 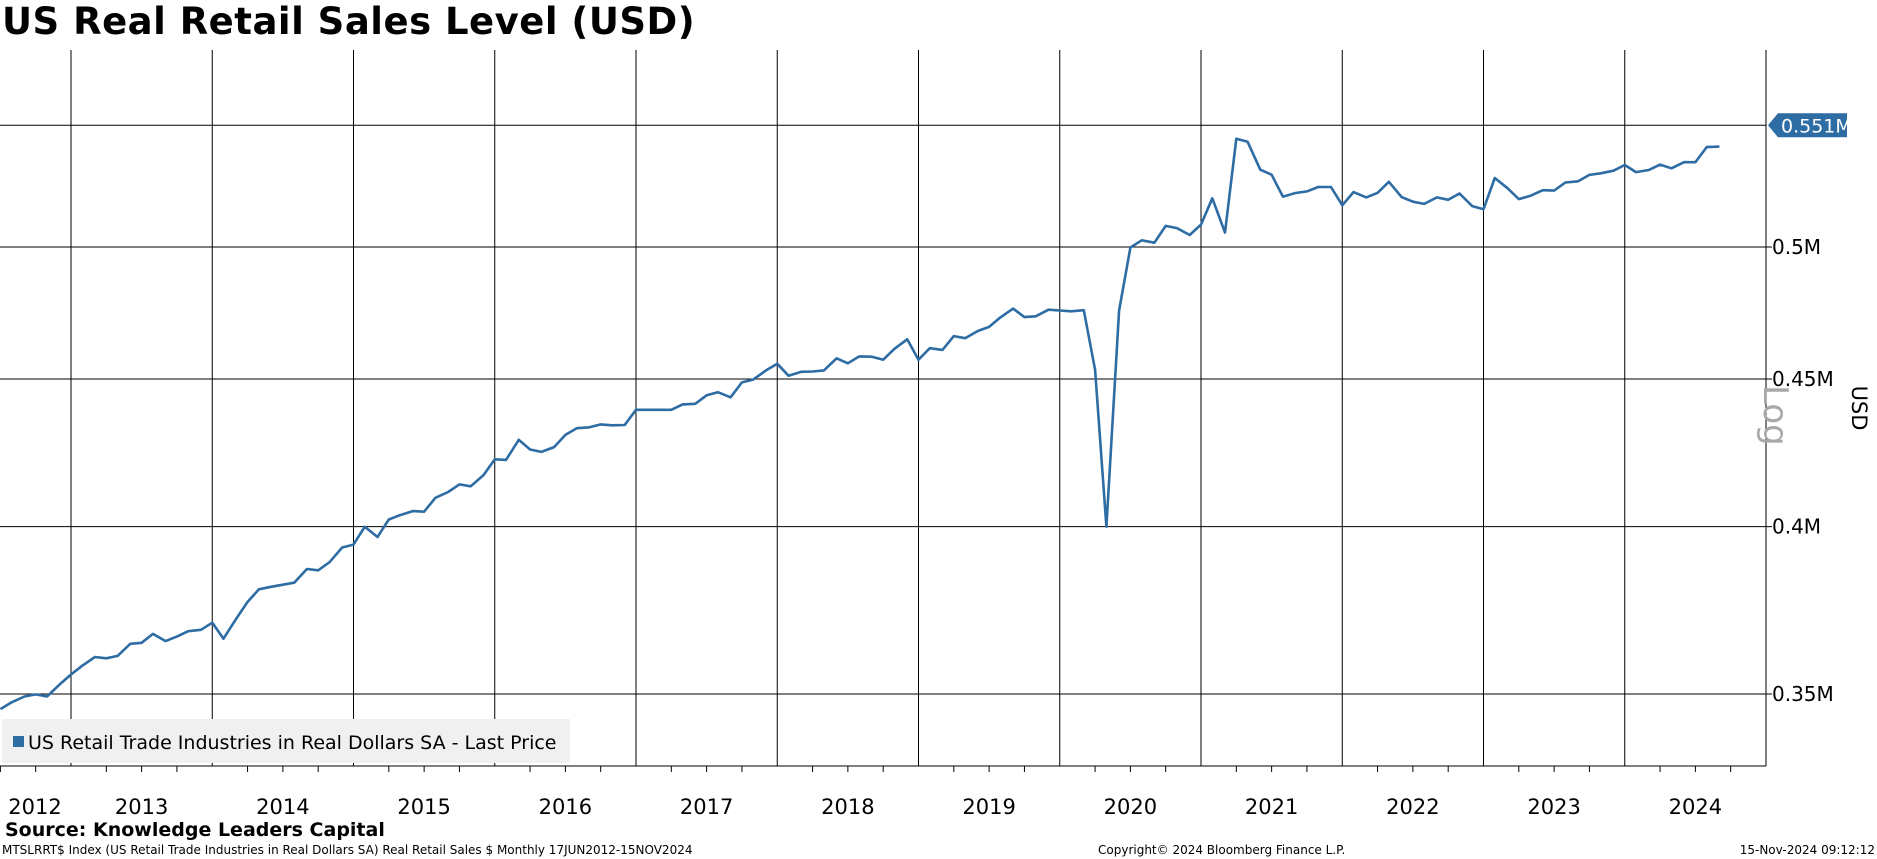 What do you see at coordinates (1803, 379) in the screenshot?
I see `y-tick-label: 0.45M` at bounding box center [1803, 379].